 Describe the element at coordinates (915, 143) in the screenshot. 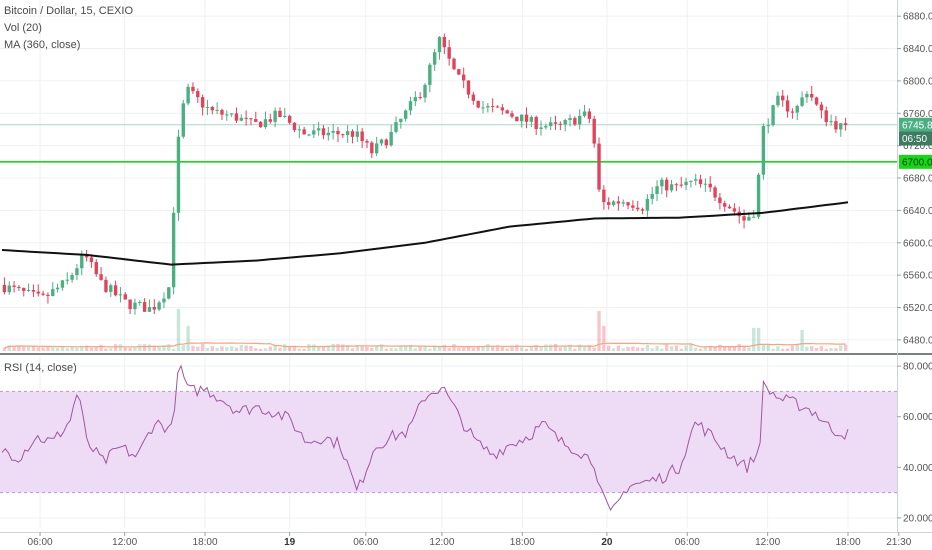

I see `price-tags: 6745.80 06:50 6700.00` at that location.